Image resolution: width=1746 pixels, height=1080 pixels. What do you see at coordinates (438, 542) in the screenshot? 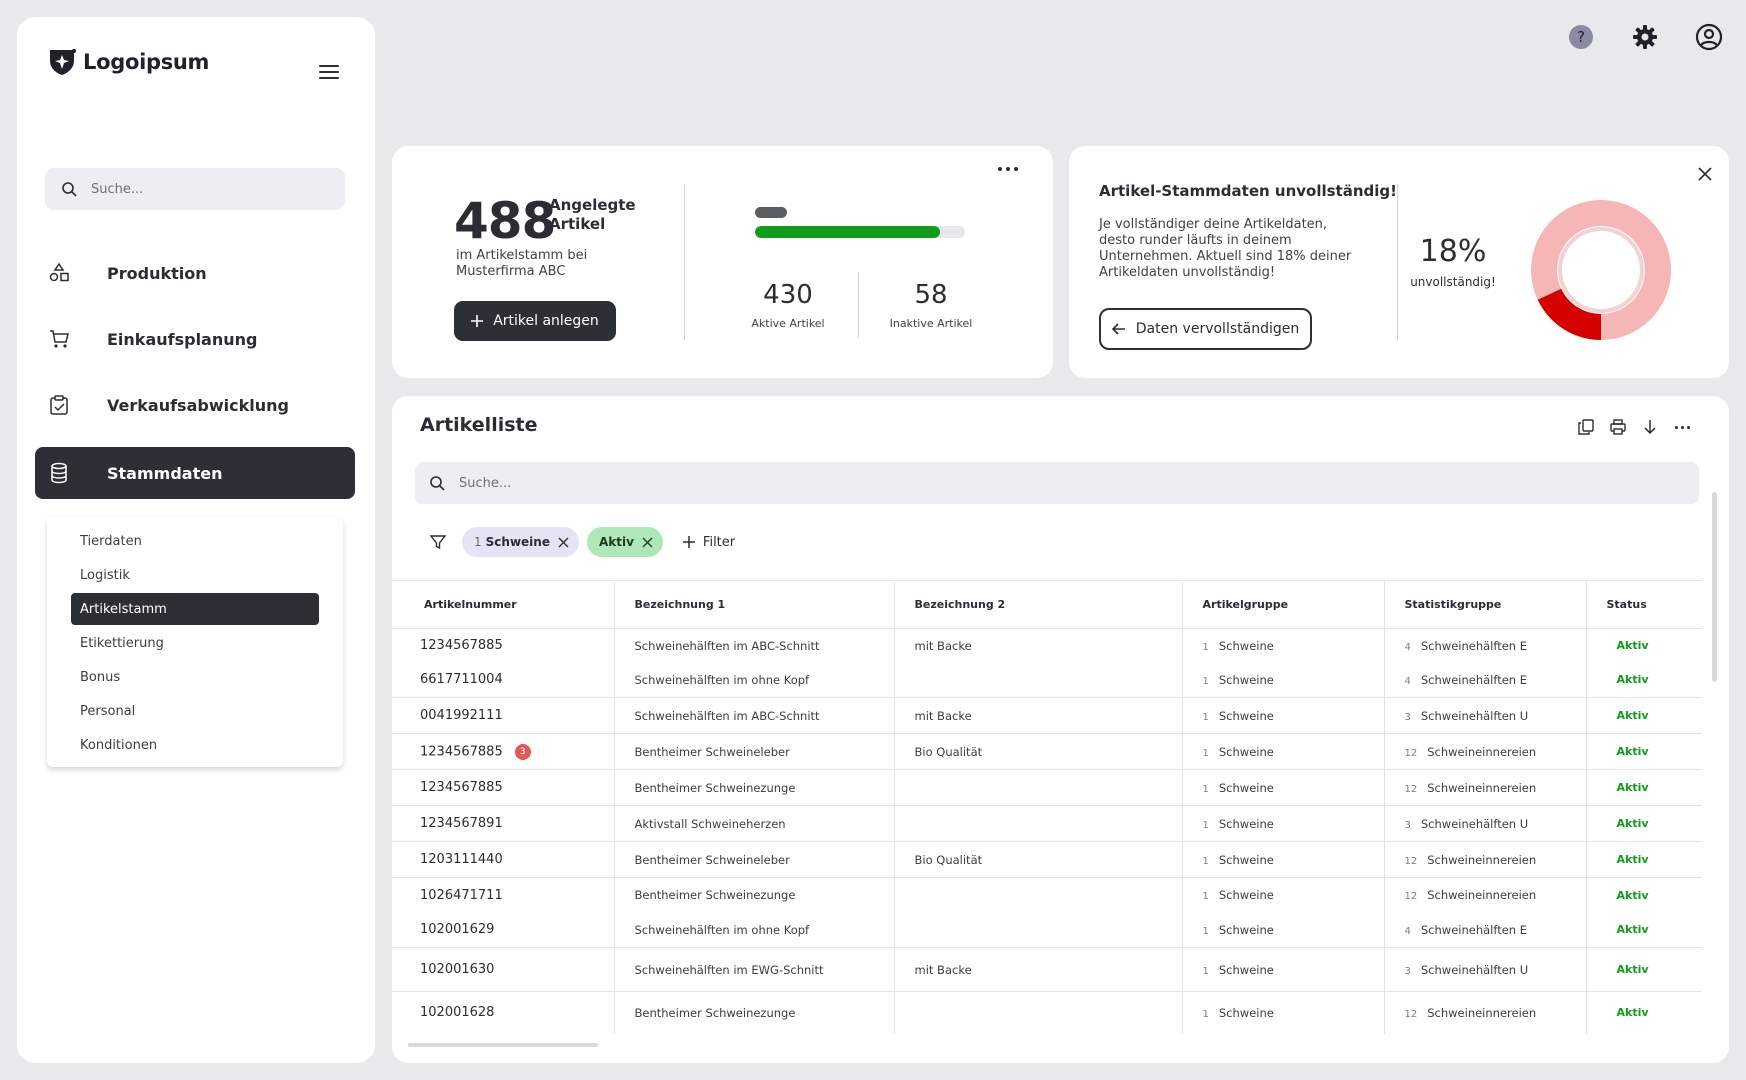
I see `filter-funnel-icon` at bounding box center [438, 542].